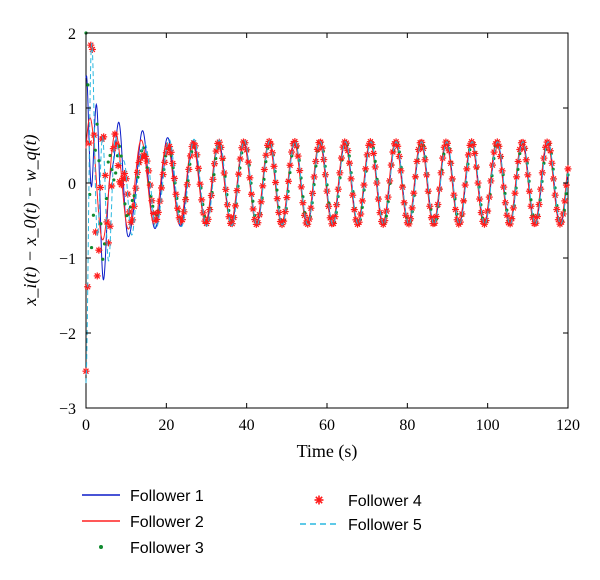 The width and height of the screenshot is (600, 580). I want to click on legend-item: Follower 5, so click(361, 525).